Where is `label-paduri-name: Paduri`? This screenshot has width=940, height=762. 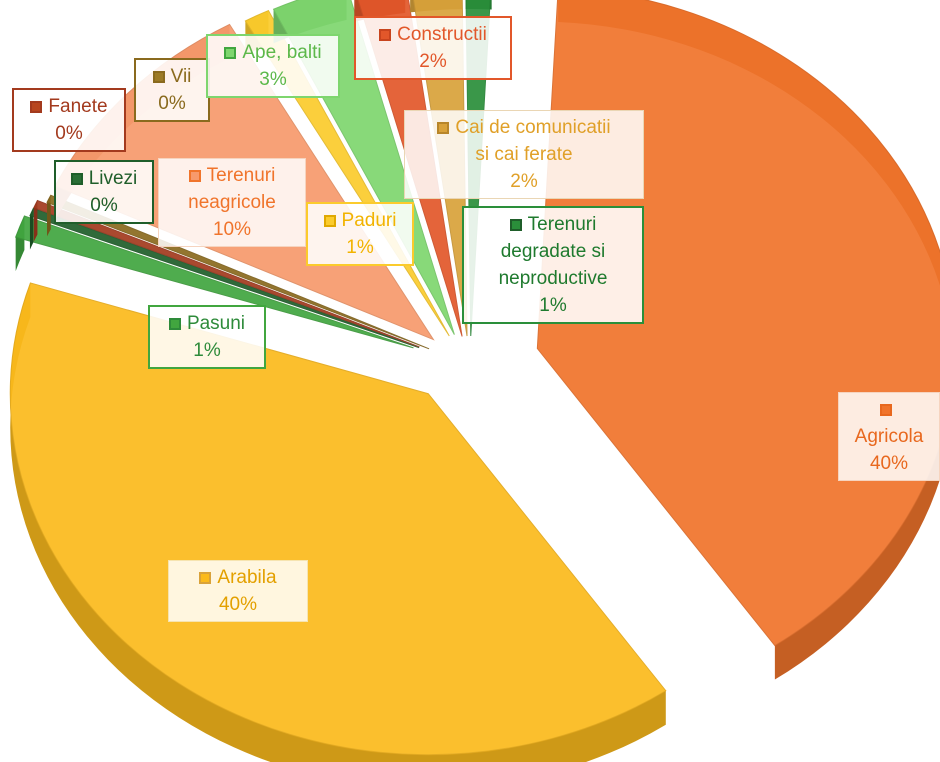
label-paduri-name: Paduri is located at coordinates (369, 220).